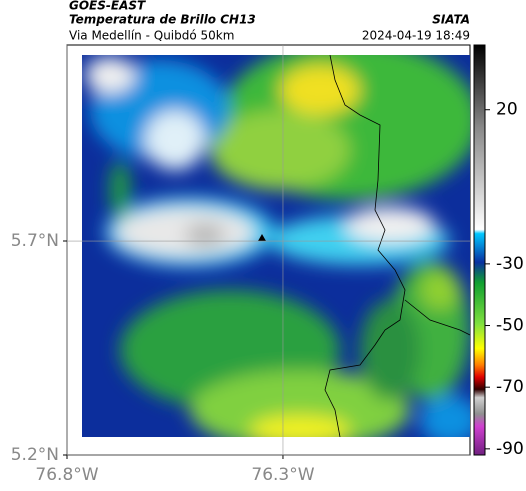  I want to click on city-marker, so click(262, 237).